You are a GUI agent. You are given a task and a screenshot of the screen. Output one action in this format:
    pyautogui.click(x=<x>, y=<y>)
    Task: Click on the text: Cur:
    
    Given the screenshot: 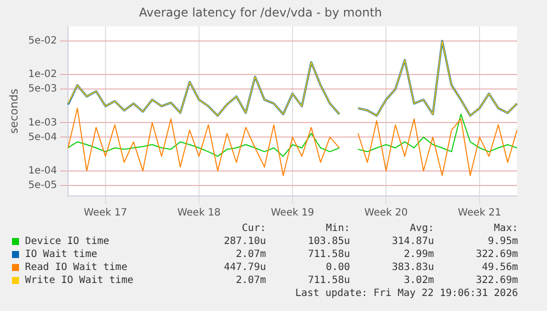 What is the action you would take?
    pyautogui.click(x=253, y=228)
    